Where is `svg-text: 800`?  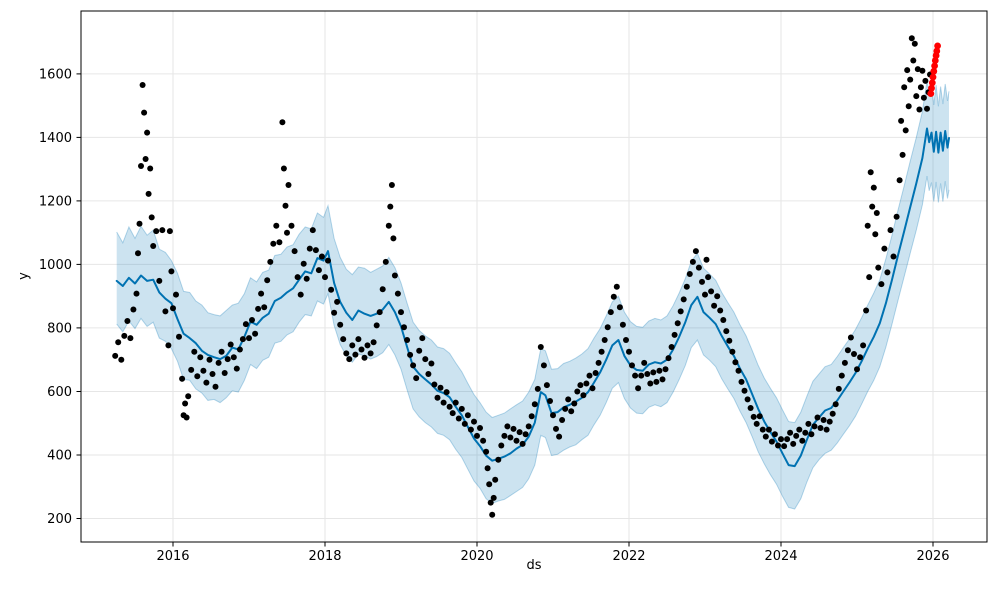 svg-text: 800 is located at coordinates (59, 328).